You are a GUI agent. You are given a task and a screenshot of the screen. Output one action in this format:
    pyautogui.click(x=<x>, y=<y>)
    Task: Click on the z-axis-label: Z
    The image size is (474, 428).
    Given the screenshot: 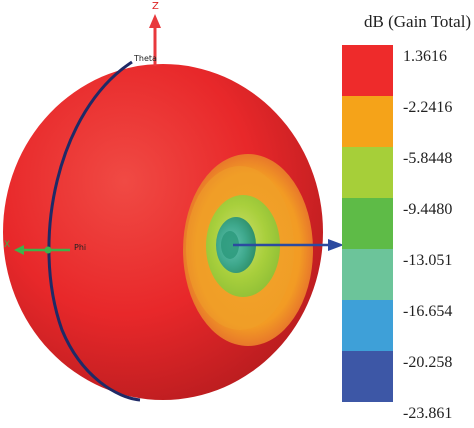 What is the action you would take?
    pyautogui.click(x=155, y=6)
    